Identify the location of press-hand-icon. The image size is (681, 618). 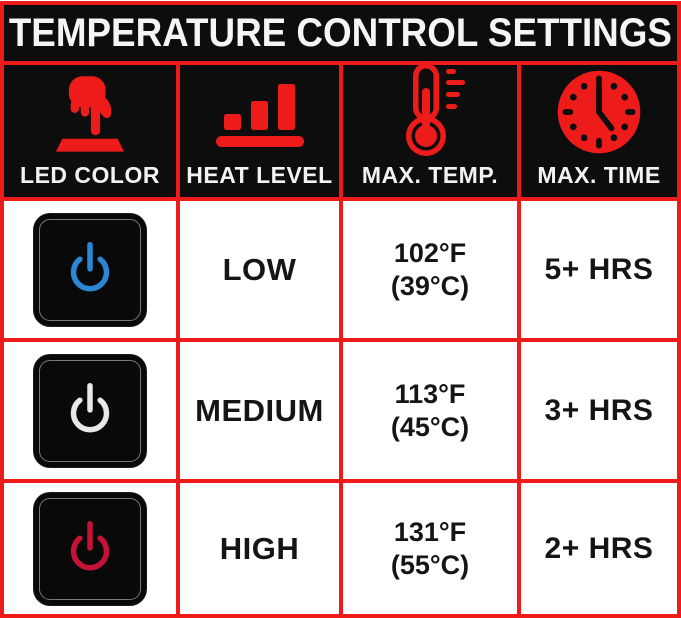
(90, 112).